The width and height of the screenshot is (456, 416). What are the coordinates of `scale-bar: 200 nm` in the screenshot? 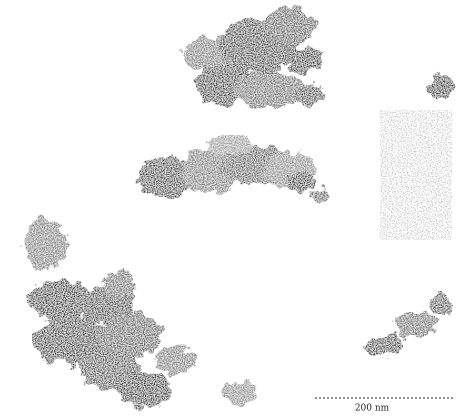 It's located at (385, 405).